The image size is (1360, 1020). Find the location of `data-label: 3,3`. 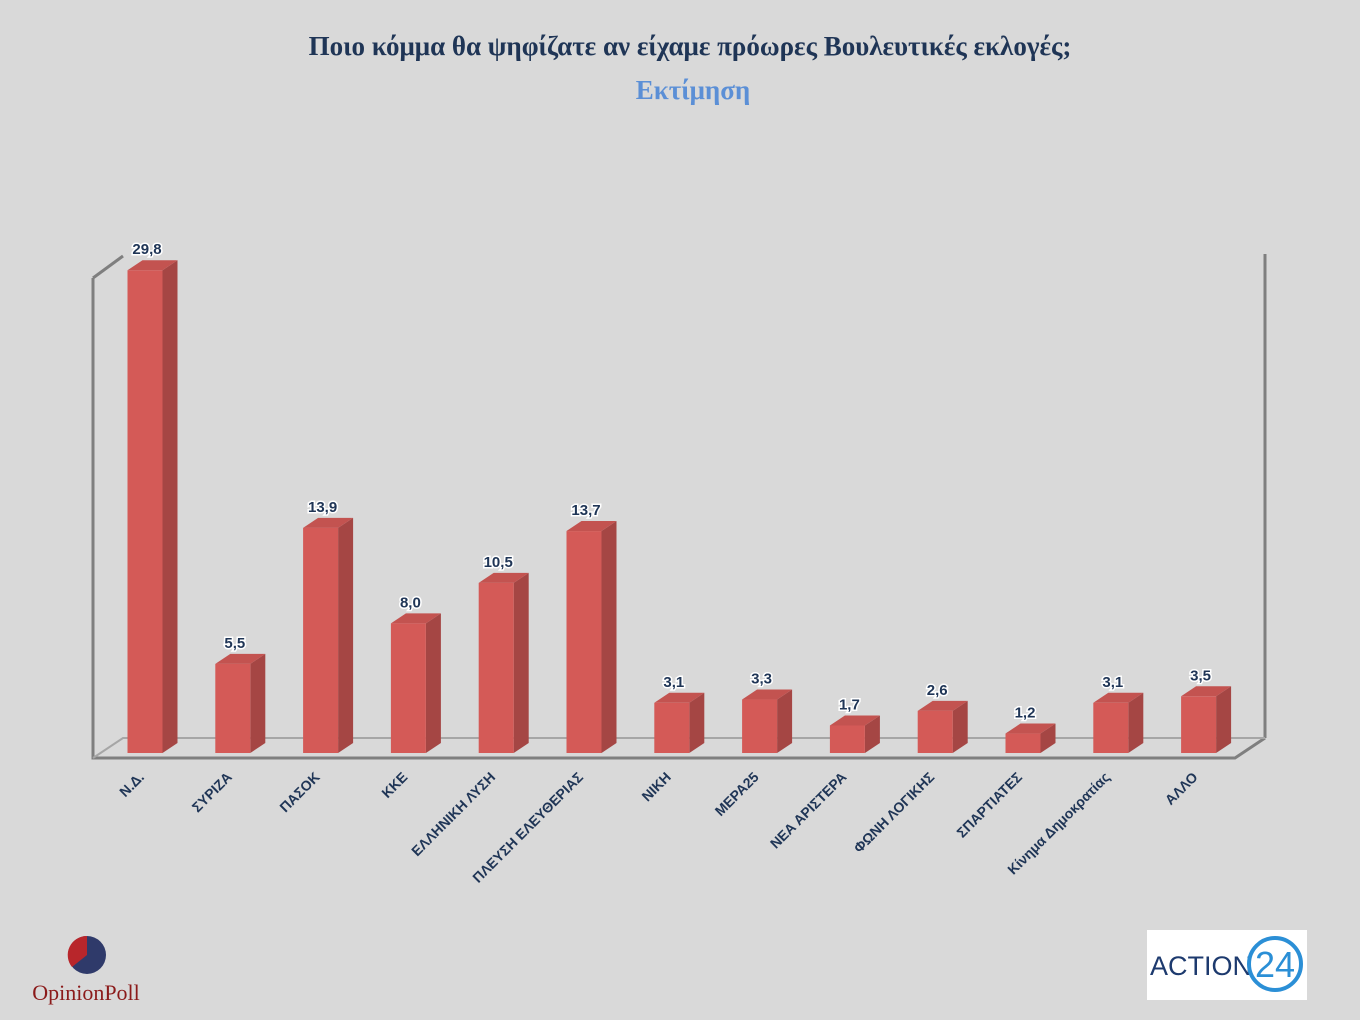

data-label: 3,3 is located at coordinates (761, 679).